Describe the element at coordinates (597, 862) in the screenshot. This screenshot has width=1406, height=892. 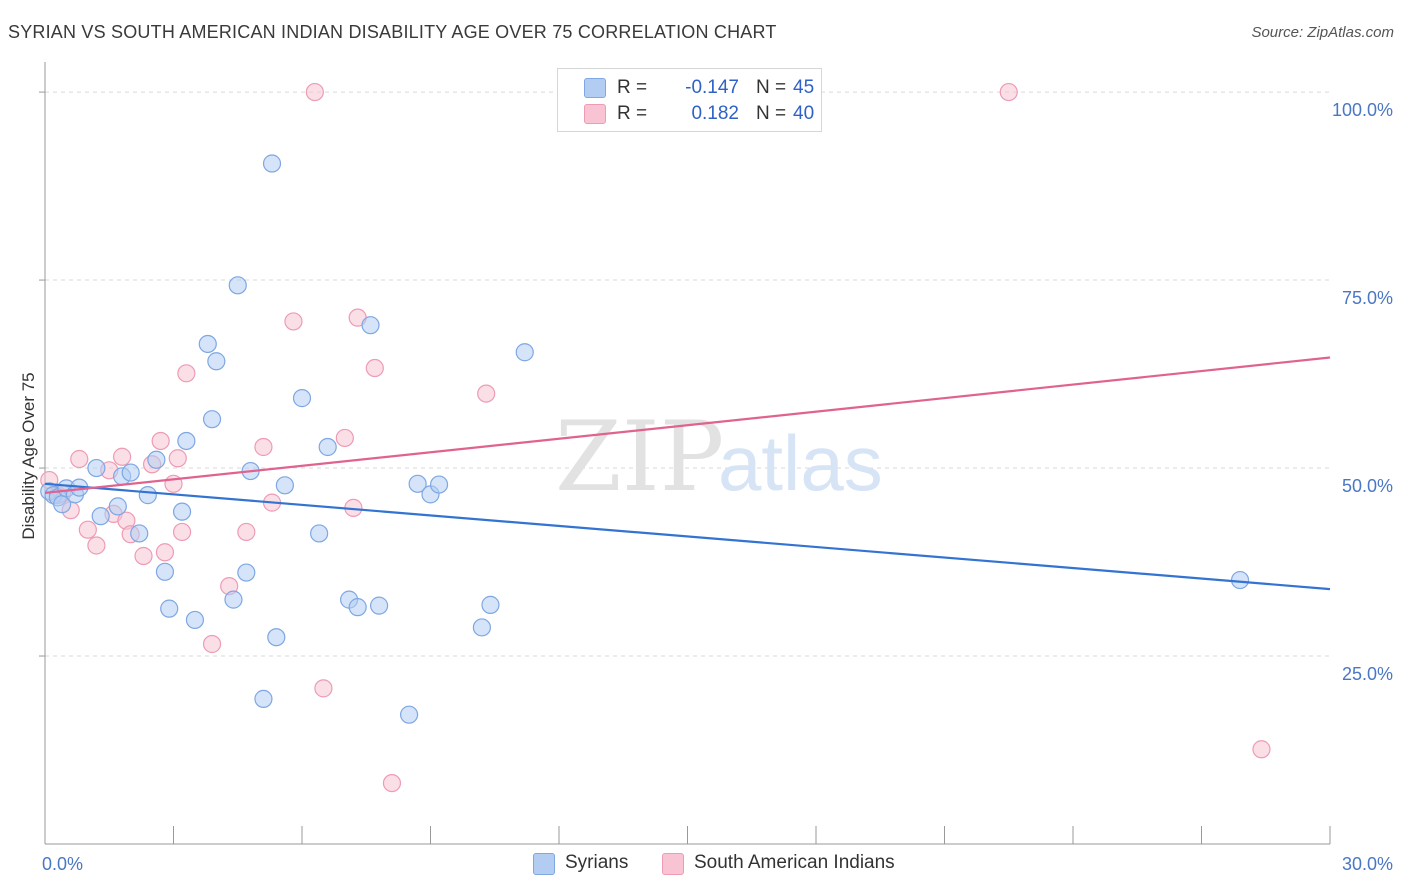
I see `bottom-legend-label-syrians: Syrians` at that location.